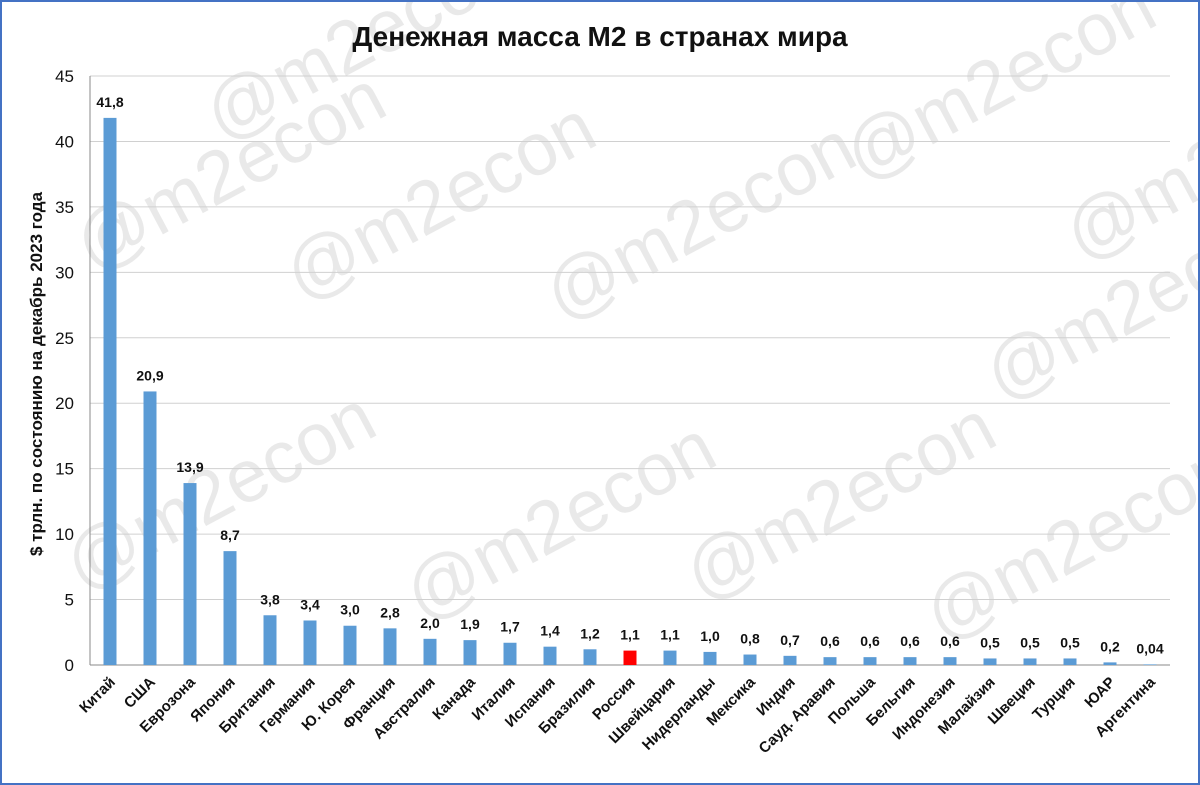  I want to click on data-label: 0,7, so click(790, 640).